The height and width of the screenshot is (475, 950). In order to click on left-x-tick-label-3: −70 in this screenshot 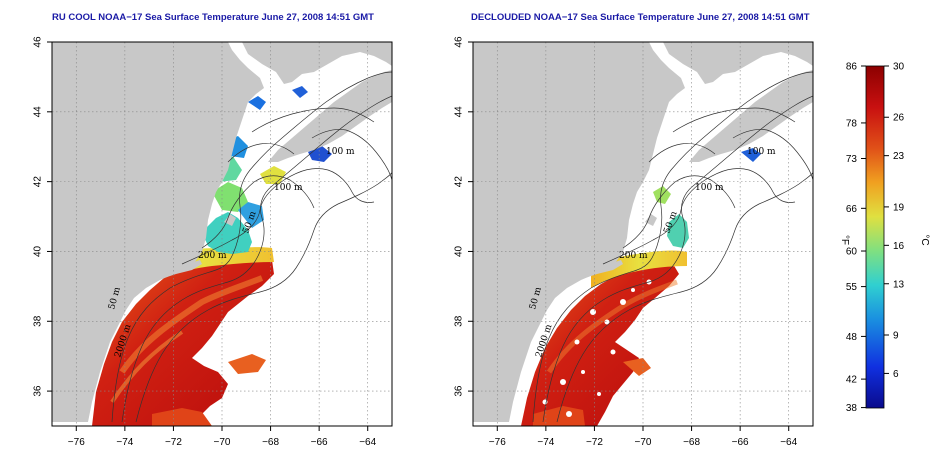, I will do `click(222, 442)`.